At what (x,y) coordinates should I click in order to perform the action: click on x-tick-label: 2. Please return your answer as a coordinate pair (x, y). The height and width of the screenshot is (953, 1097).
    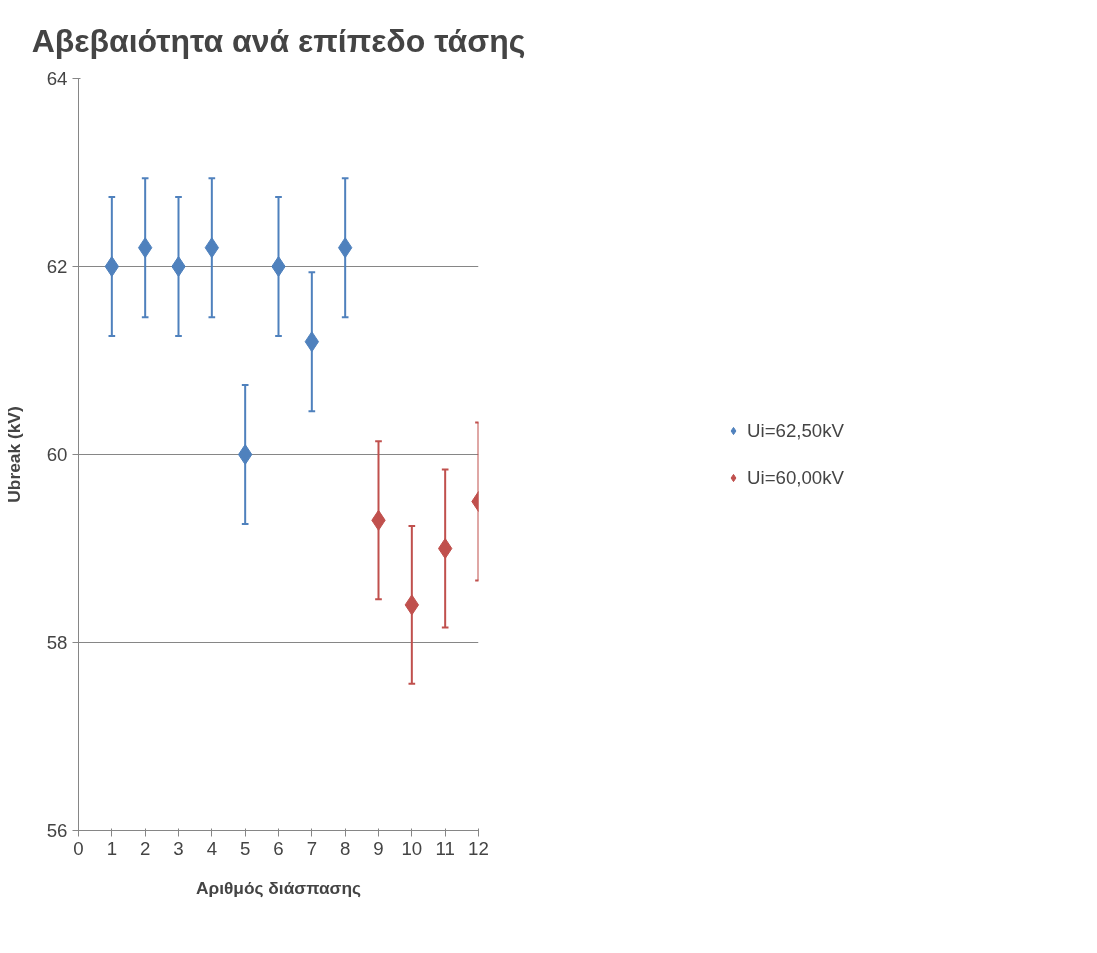
    Looking at the image, I should click on (145, 848).